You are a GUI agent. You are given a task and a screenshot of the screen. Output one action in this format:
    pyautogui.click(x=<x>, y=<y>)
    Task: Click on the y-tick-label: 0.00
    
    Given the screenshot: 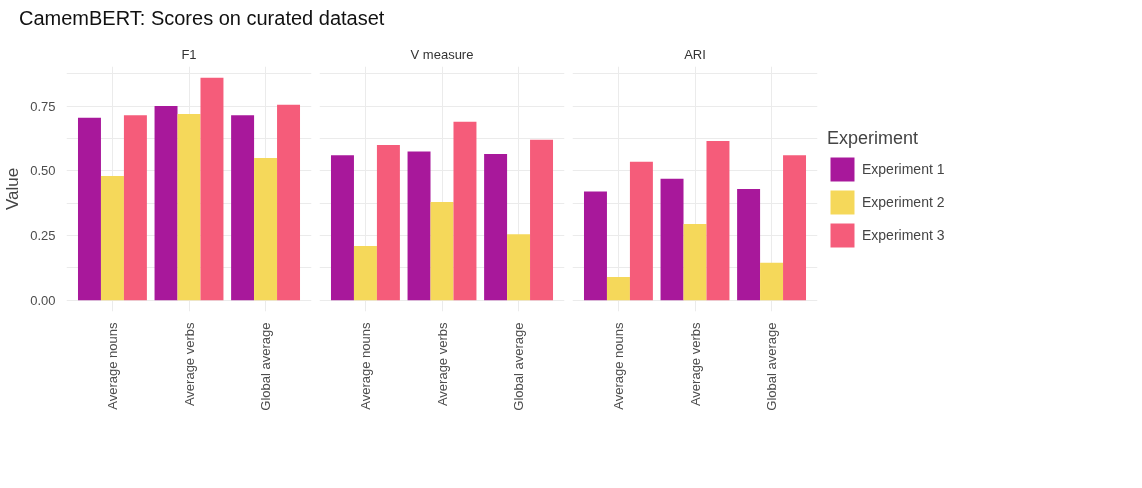 What is the action you would take?
    pyautogui.click(x=43, y=300)
    